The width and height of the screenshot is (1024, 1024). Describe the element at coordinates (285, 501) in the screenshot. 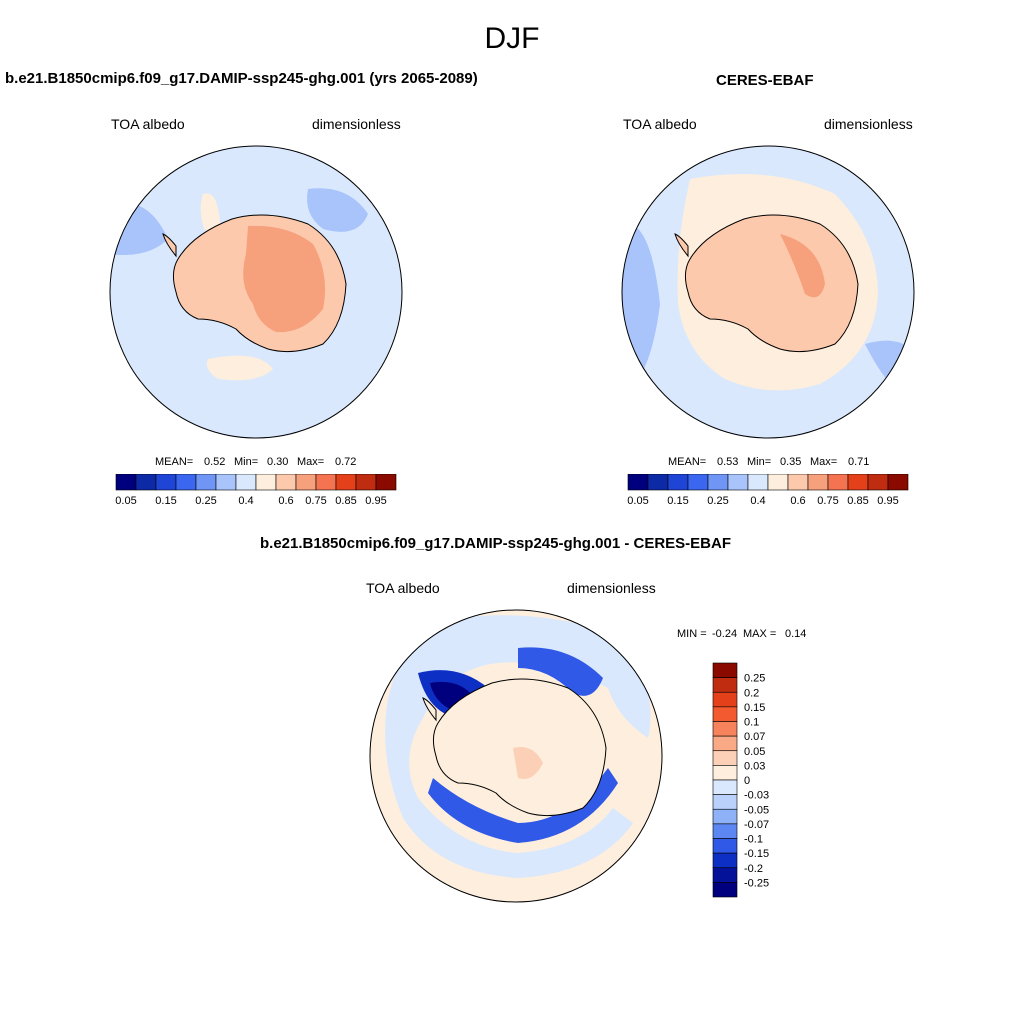

I see `panel1-colorbar-tick-label: 0.6` at that location.